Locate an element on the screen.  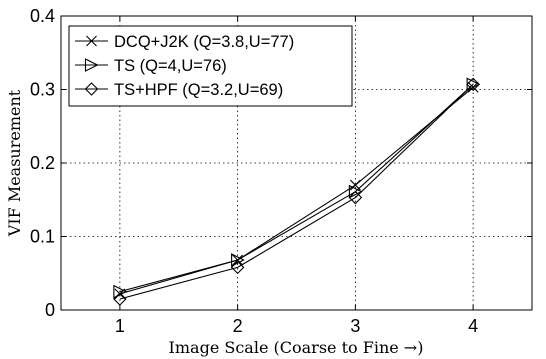
x-tick-labels: 1 2 3 4 is located at coordinates (296, 326).